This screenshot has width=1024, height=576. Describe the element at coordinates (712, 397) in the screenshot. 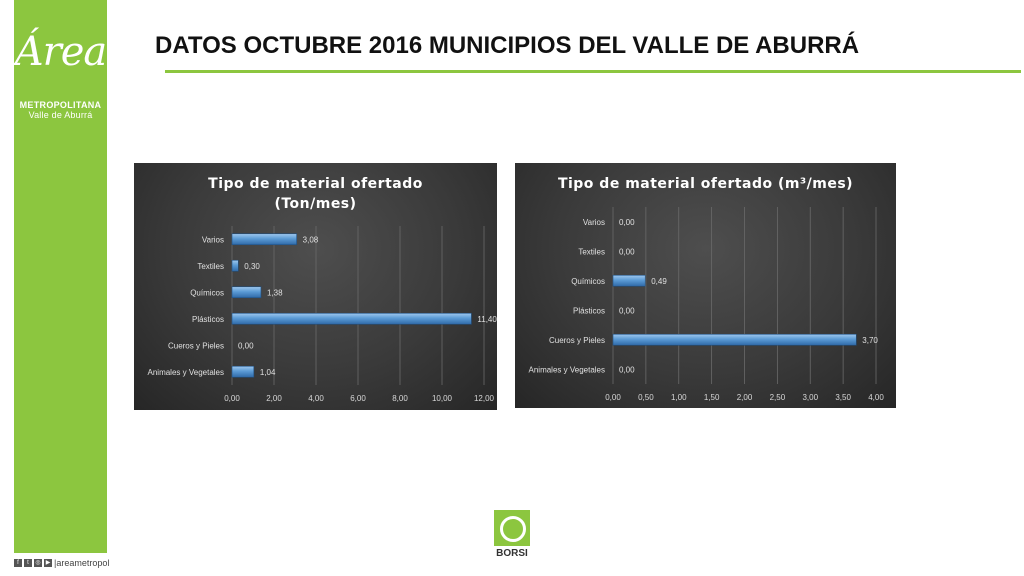

I see `x-tick-label: 1,50` at that location.